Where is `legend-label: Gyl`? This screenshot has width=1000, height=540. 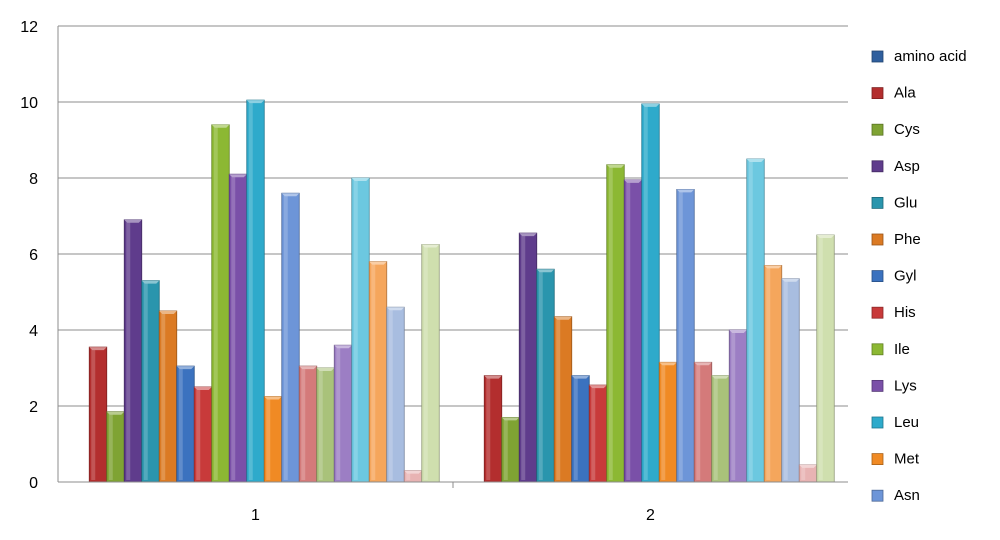
legend-label: Gyl is located at coordinates (905, 276).